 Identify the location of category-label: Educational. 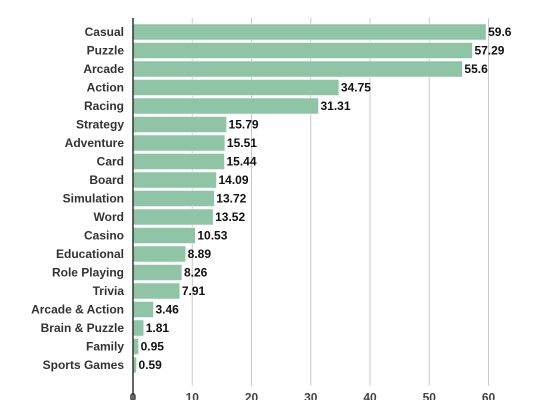
(90, 254).